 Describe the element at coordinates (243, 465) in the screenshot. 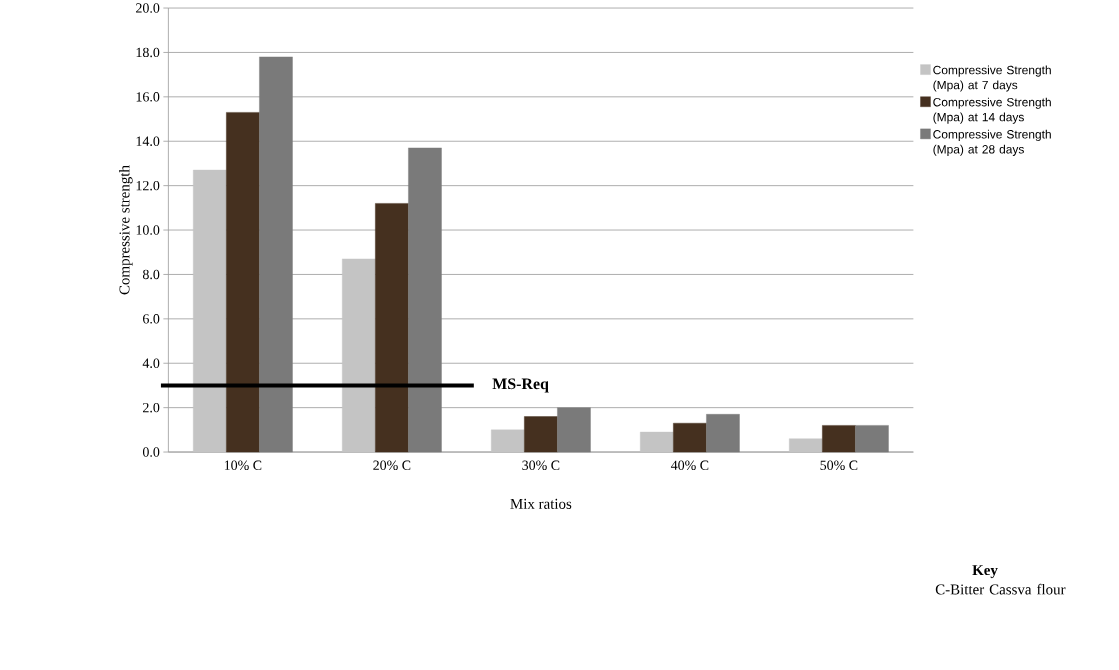

I see `x-tick-label: 10% C` at that location.